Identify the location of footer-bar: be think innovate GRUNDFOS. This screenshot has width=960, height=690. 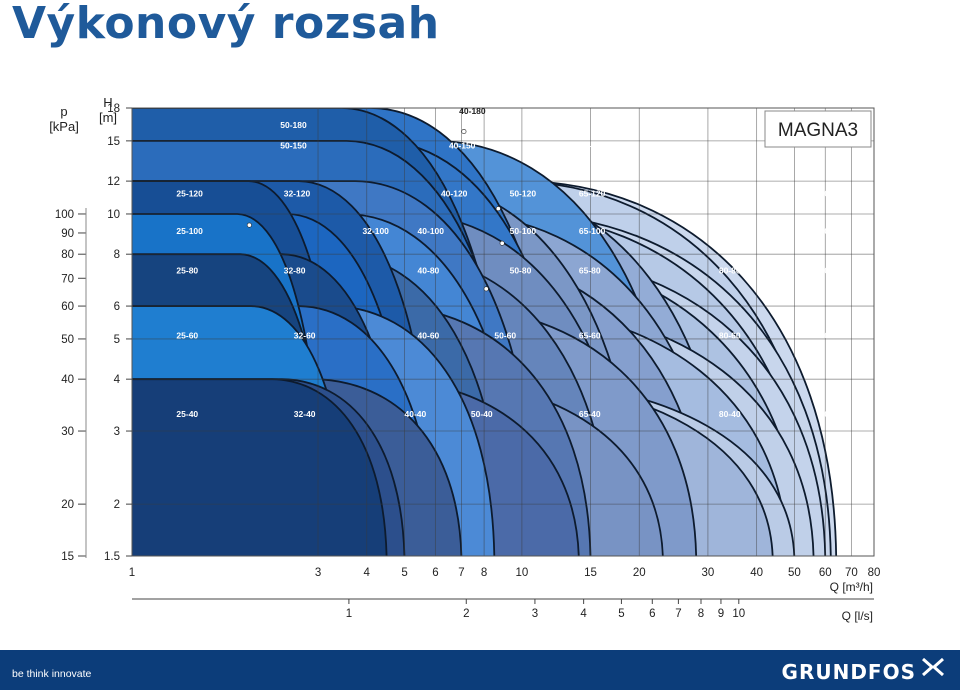
(480, 670).